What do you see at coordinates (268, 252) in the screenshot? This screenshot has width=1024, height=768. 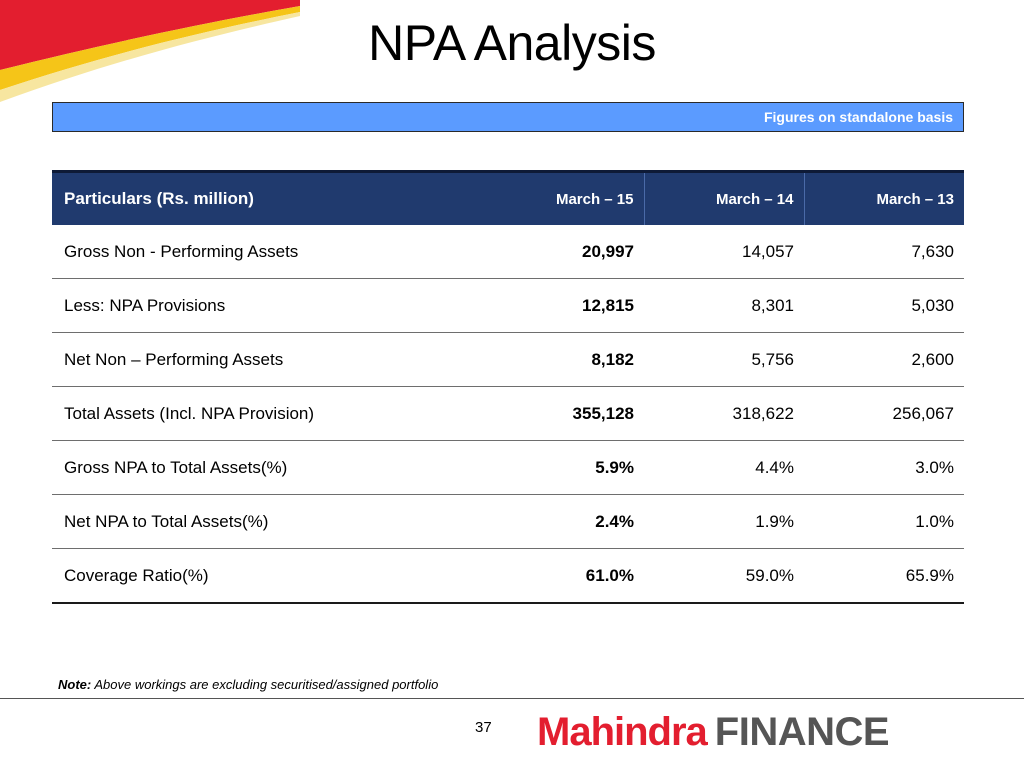 I see `row-label: Gross Non - Performing Assets` at bounding box center [268, 252].